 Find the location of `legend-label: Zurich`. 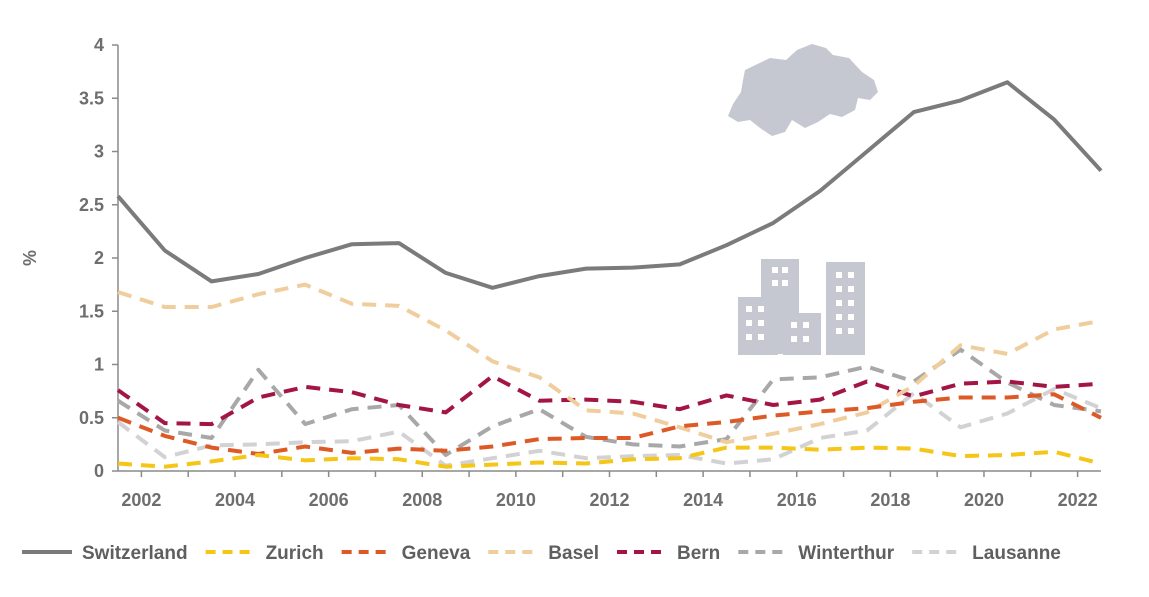

legend-label: Zurich is located at coordinates (295, 553).